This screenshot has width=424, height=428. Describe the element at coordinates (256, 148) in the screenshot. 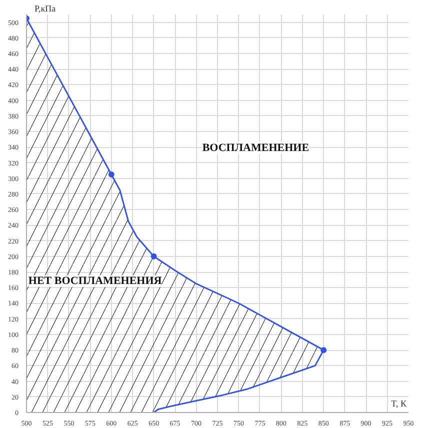

I see `annotation: ВОСПЛАМЕНЕНИЕ` at that location.